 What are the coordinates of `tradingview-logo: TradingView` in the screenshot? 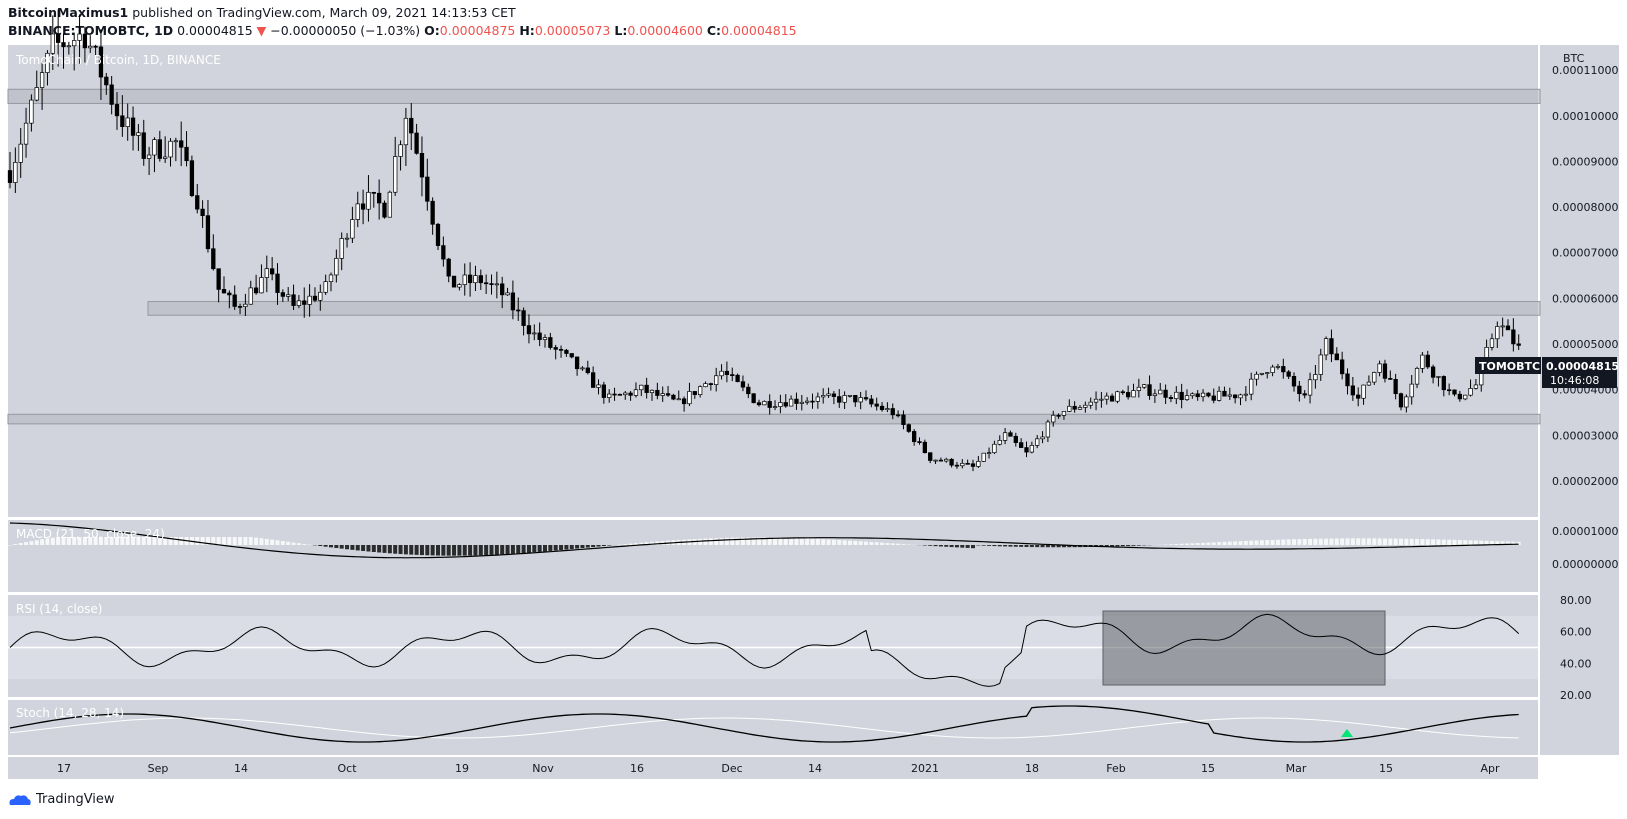 It's located at (61, 799).